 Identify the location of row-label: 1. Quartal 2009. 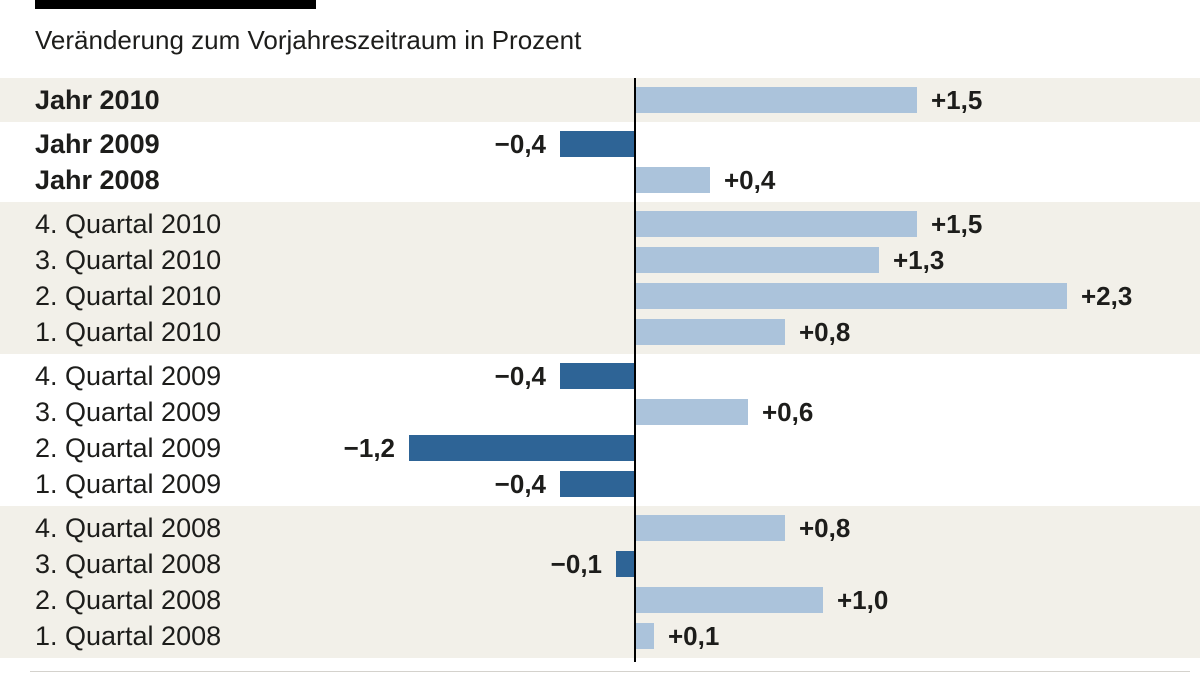
(128, 484).